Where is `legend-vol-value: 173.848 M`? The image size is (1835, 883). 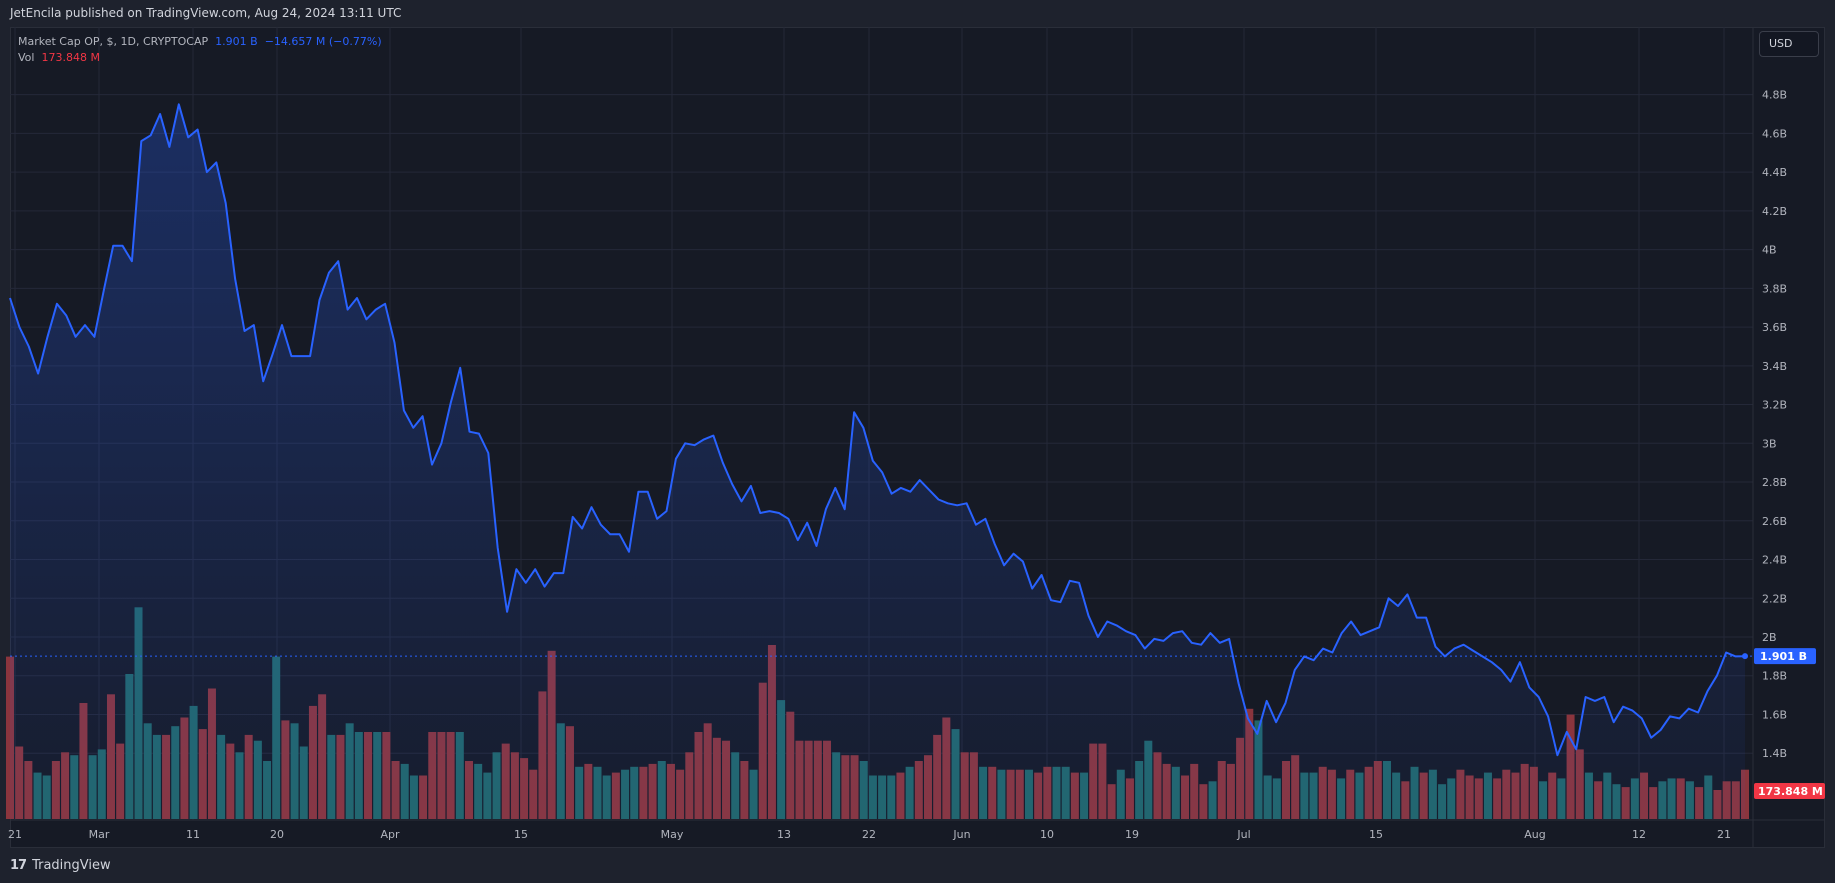
legend-vol-value: 173.848 M is located at coordinates (70, 57).